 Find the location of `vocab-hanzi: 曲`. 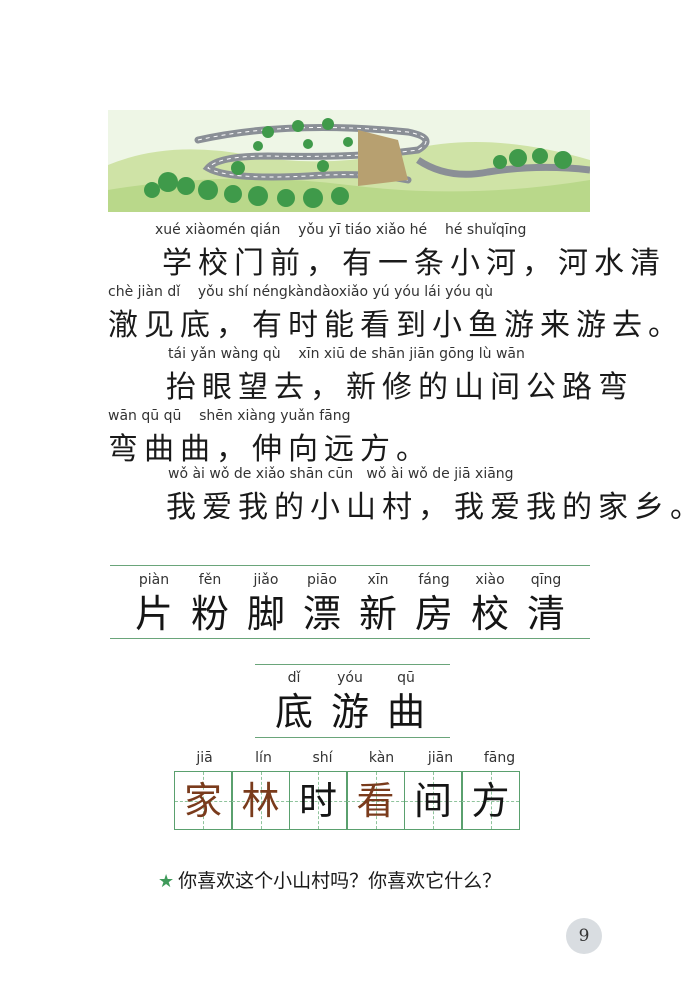

vocab-hanzi: 曲 is located at coordinates (405, 712).